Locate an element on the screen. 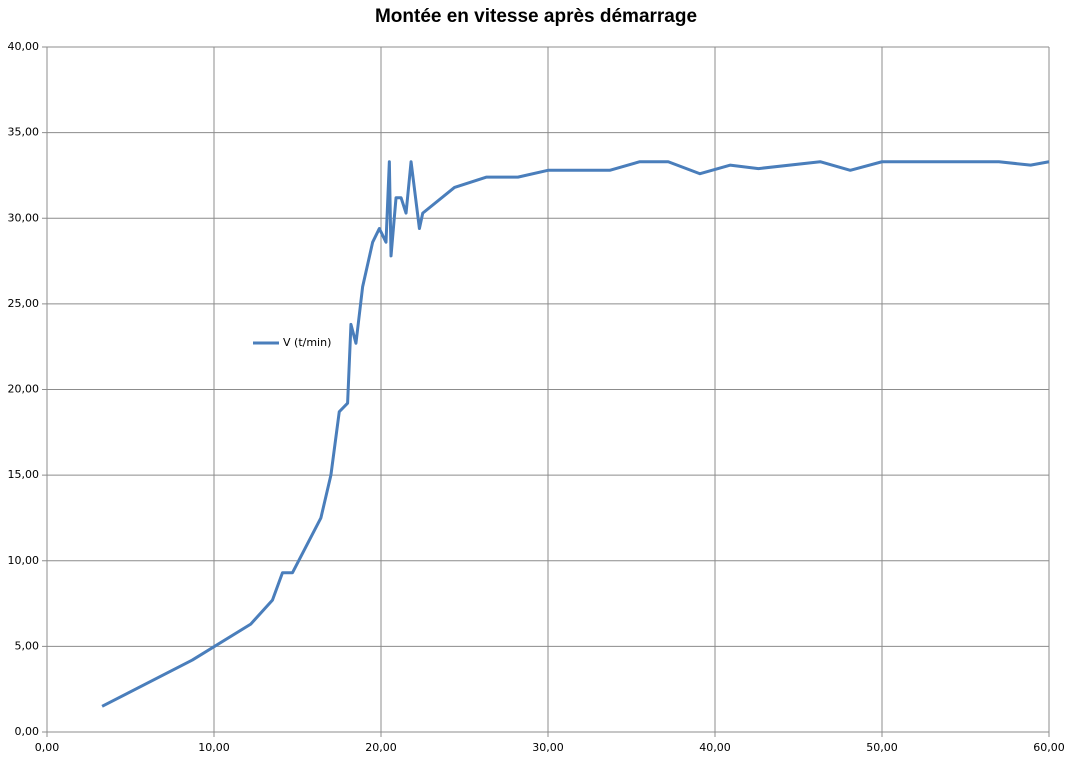 This screenshot has height=760, width=1072. x-tick-label: 0,00 is located at coordinates (47, 747).